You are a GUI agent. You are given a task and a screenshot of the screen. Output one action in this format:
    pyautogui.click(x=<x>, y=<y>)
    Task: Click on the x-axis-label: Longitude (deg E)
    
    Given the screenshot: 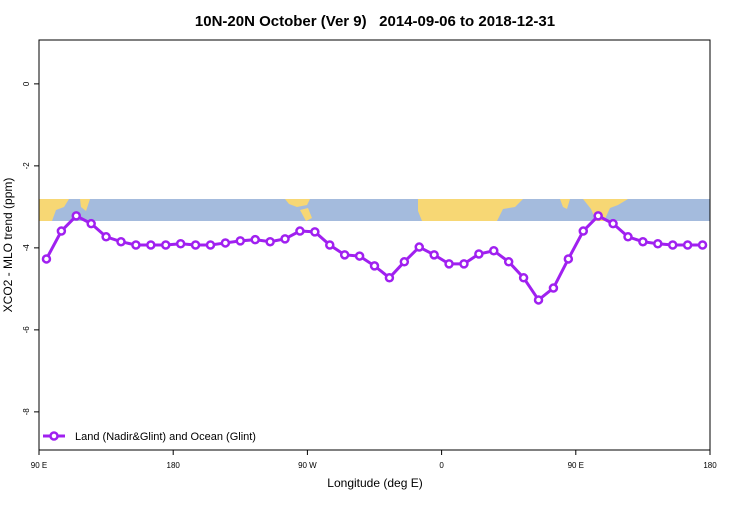 What is the action you would take?
    pyautogui.click(x=374, y=483)
    